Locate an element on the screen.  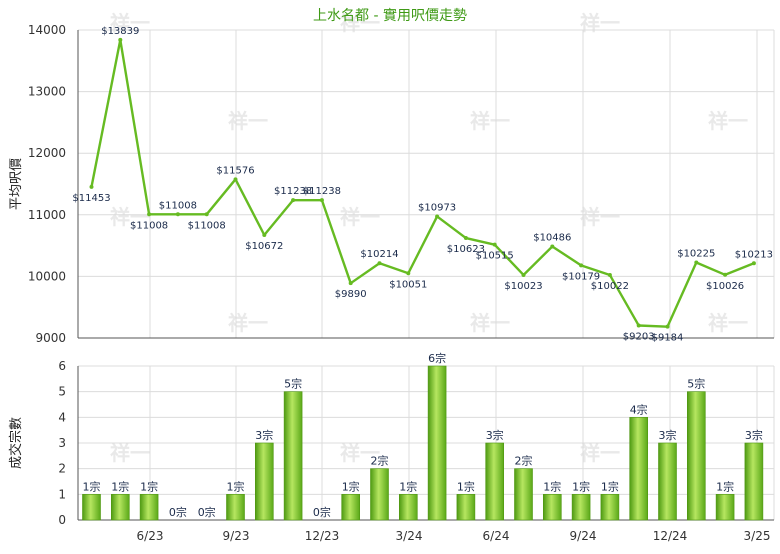
volume-bar-label: 4宗 is located at coordinates (639, 409).